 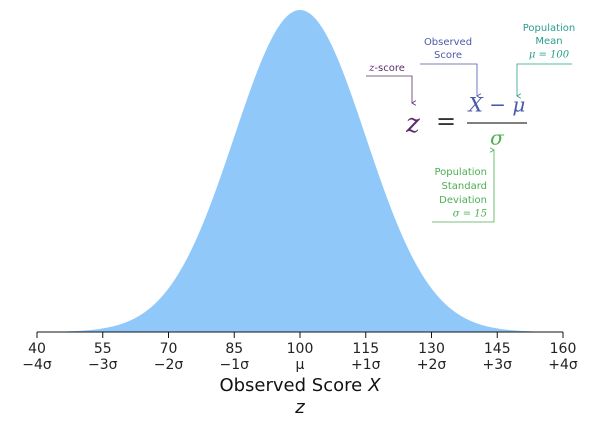 I want to click on sigma-tick-label: −4σ, so click(x=37, y=365).